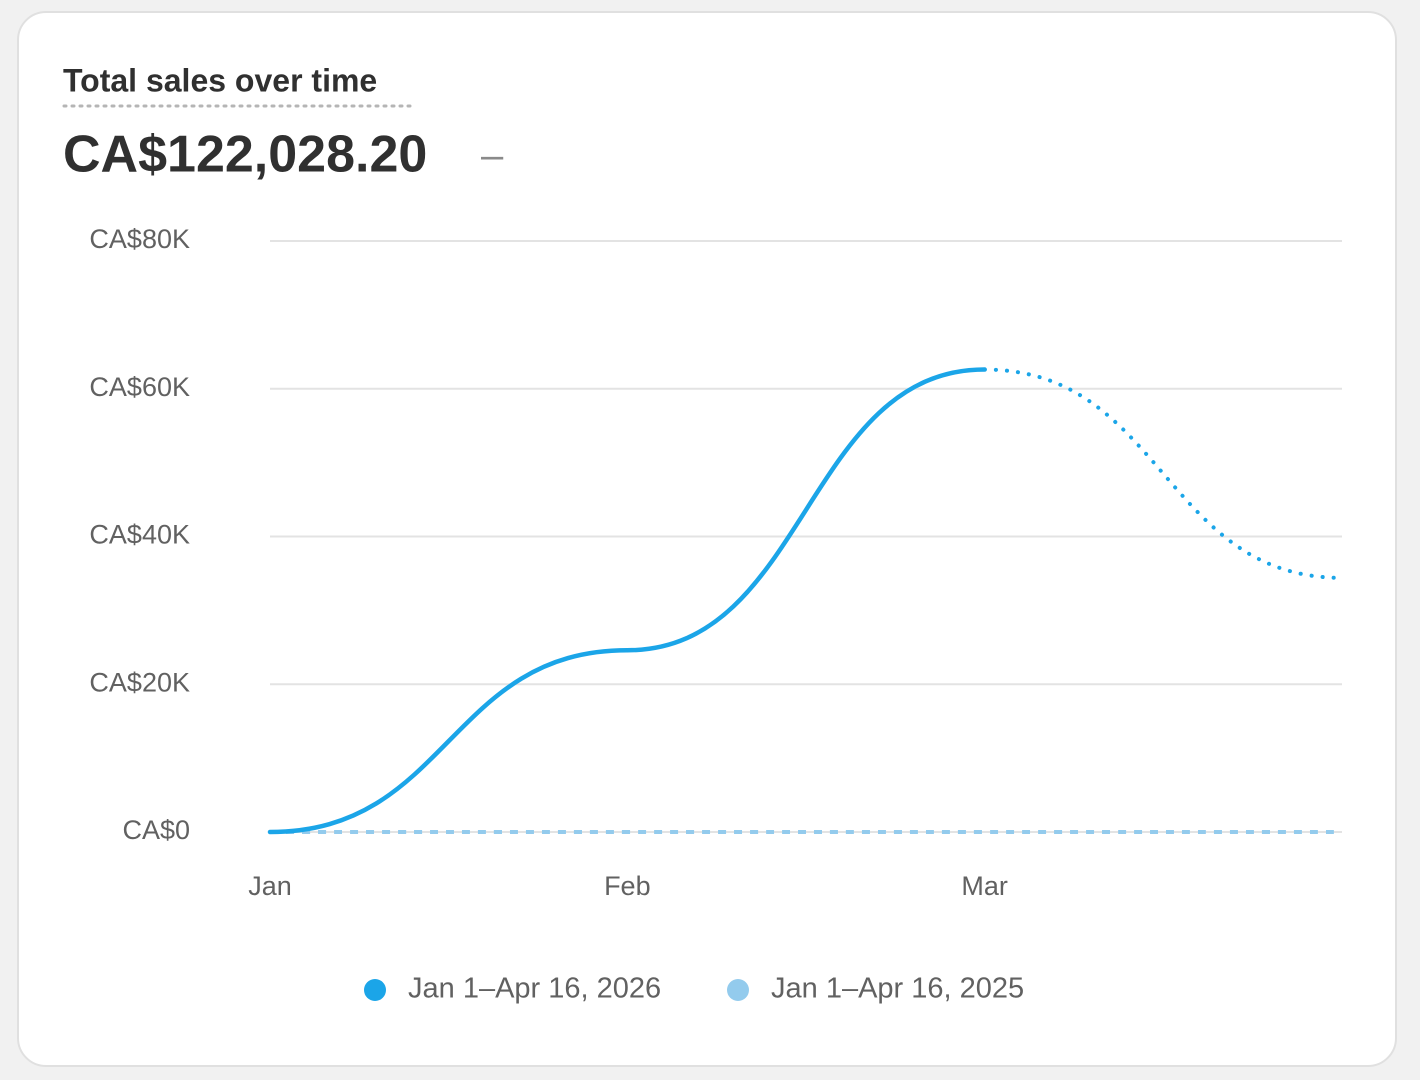 The image size is (1420, 1080). I want to click on x-tick-label: Feb, so click(627, 886).